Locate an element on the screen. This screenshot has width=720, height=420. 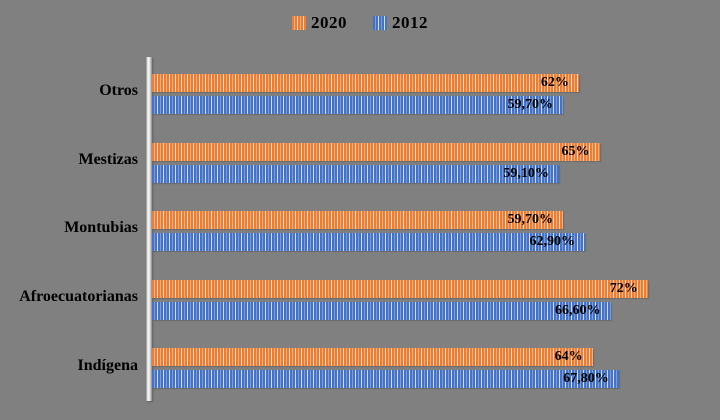
value-label-2020: 65% is located at coordinates (575, 151).